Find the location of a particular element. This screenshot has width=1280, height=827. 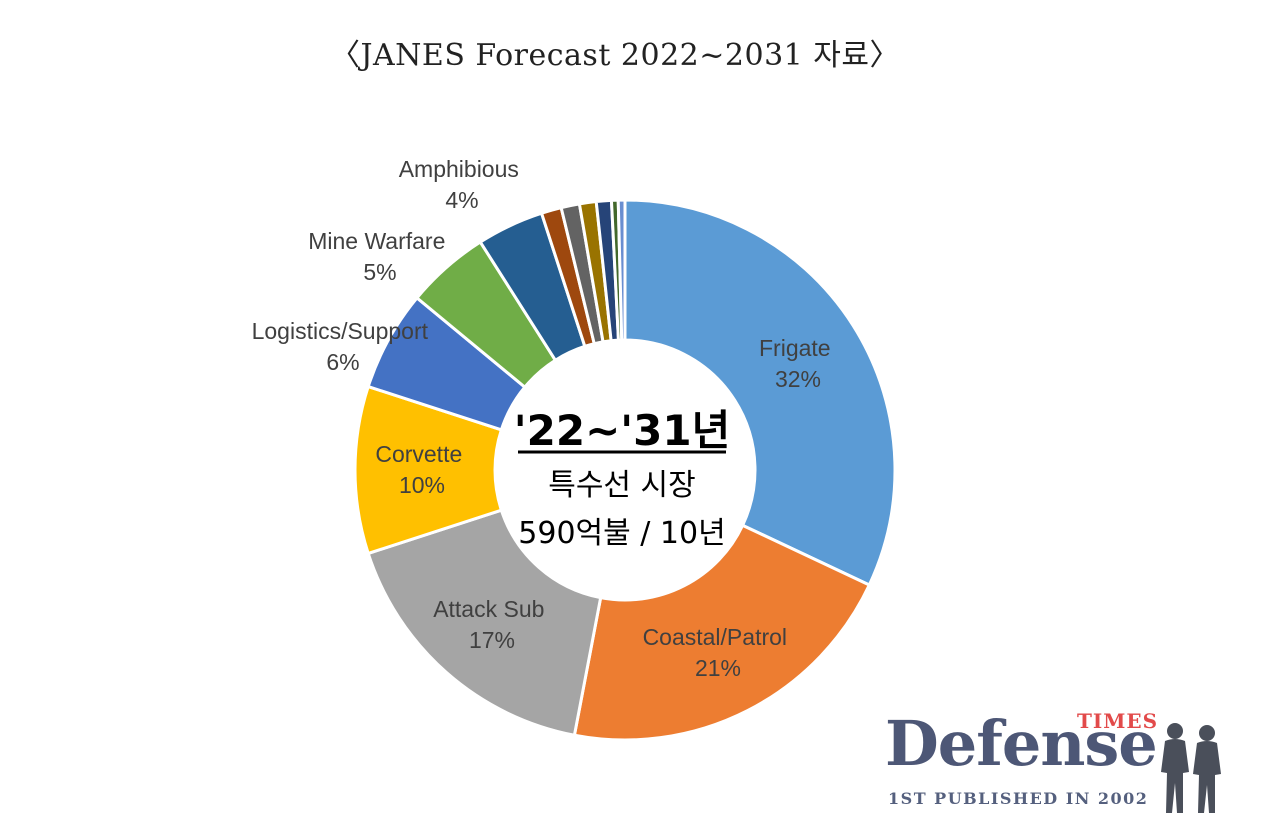

slice-label-amphibious: Amphibious 4% is located at coordinates (462, 184).